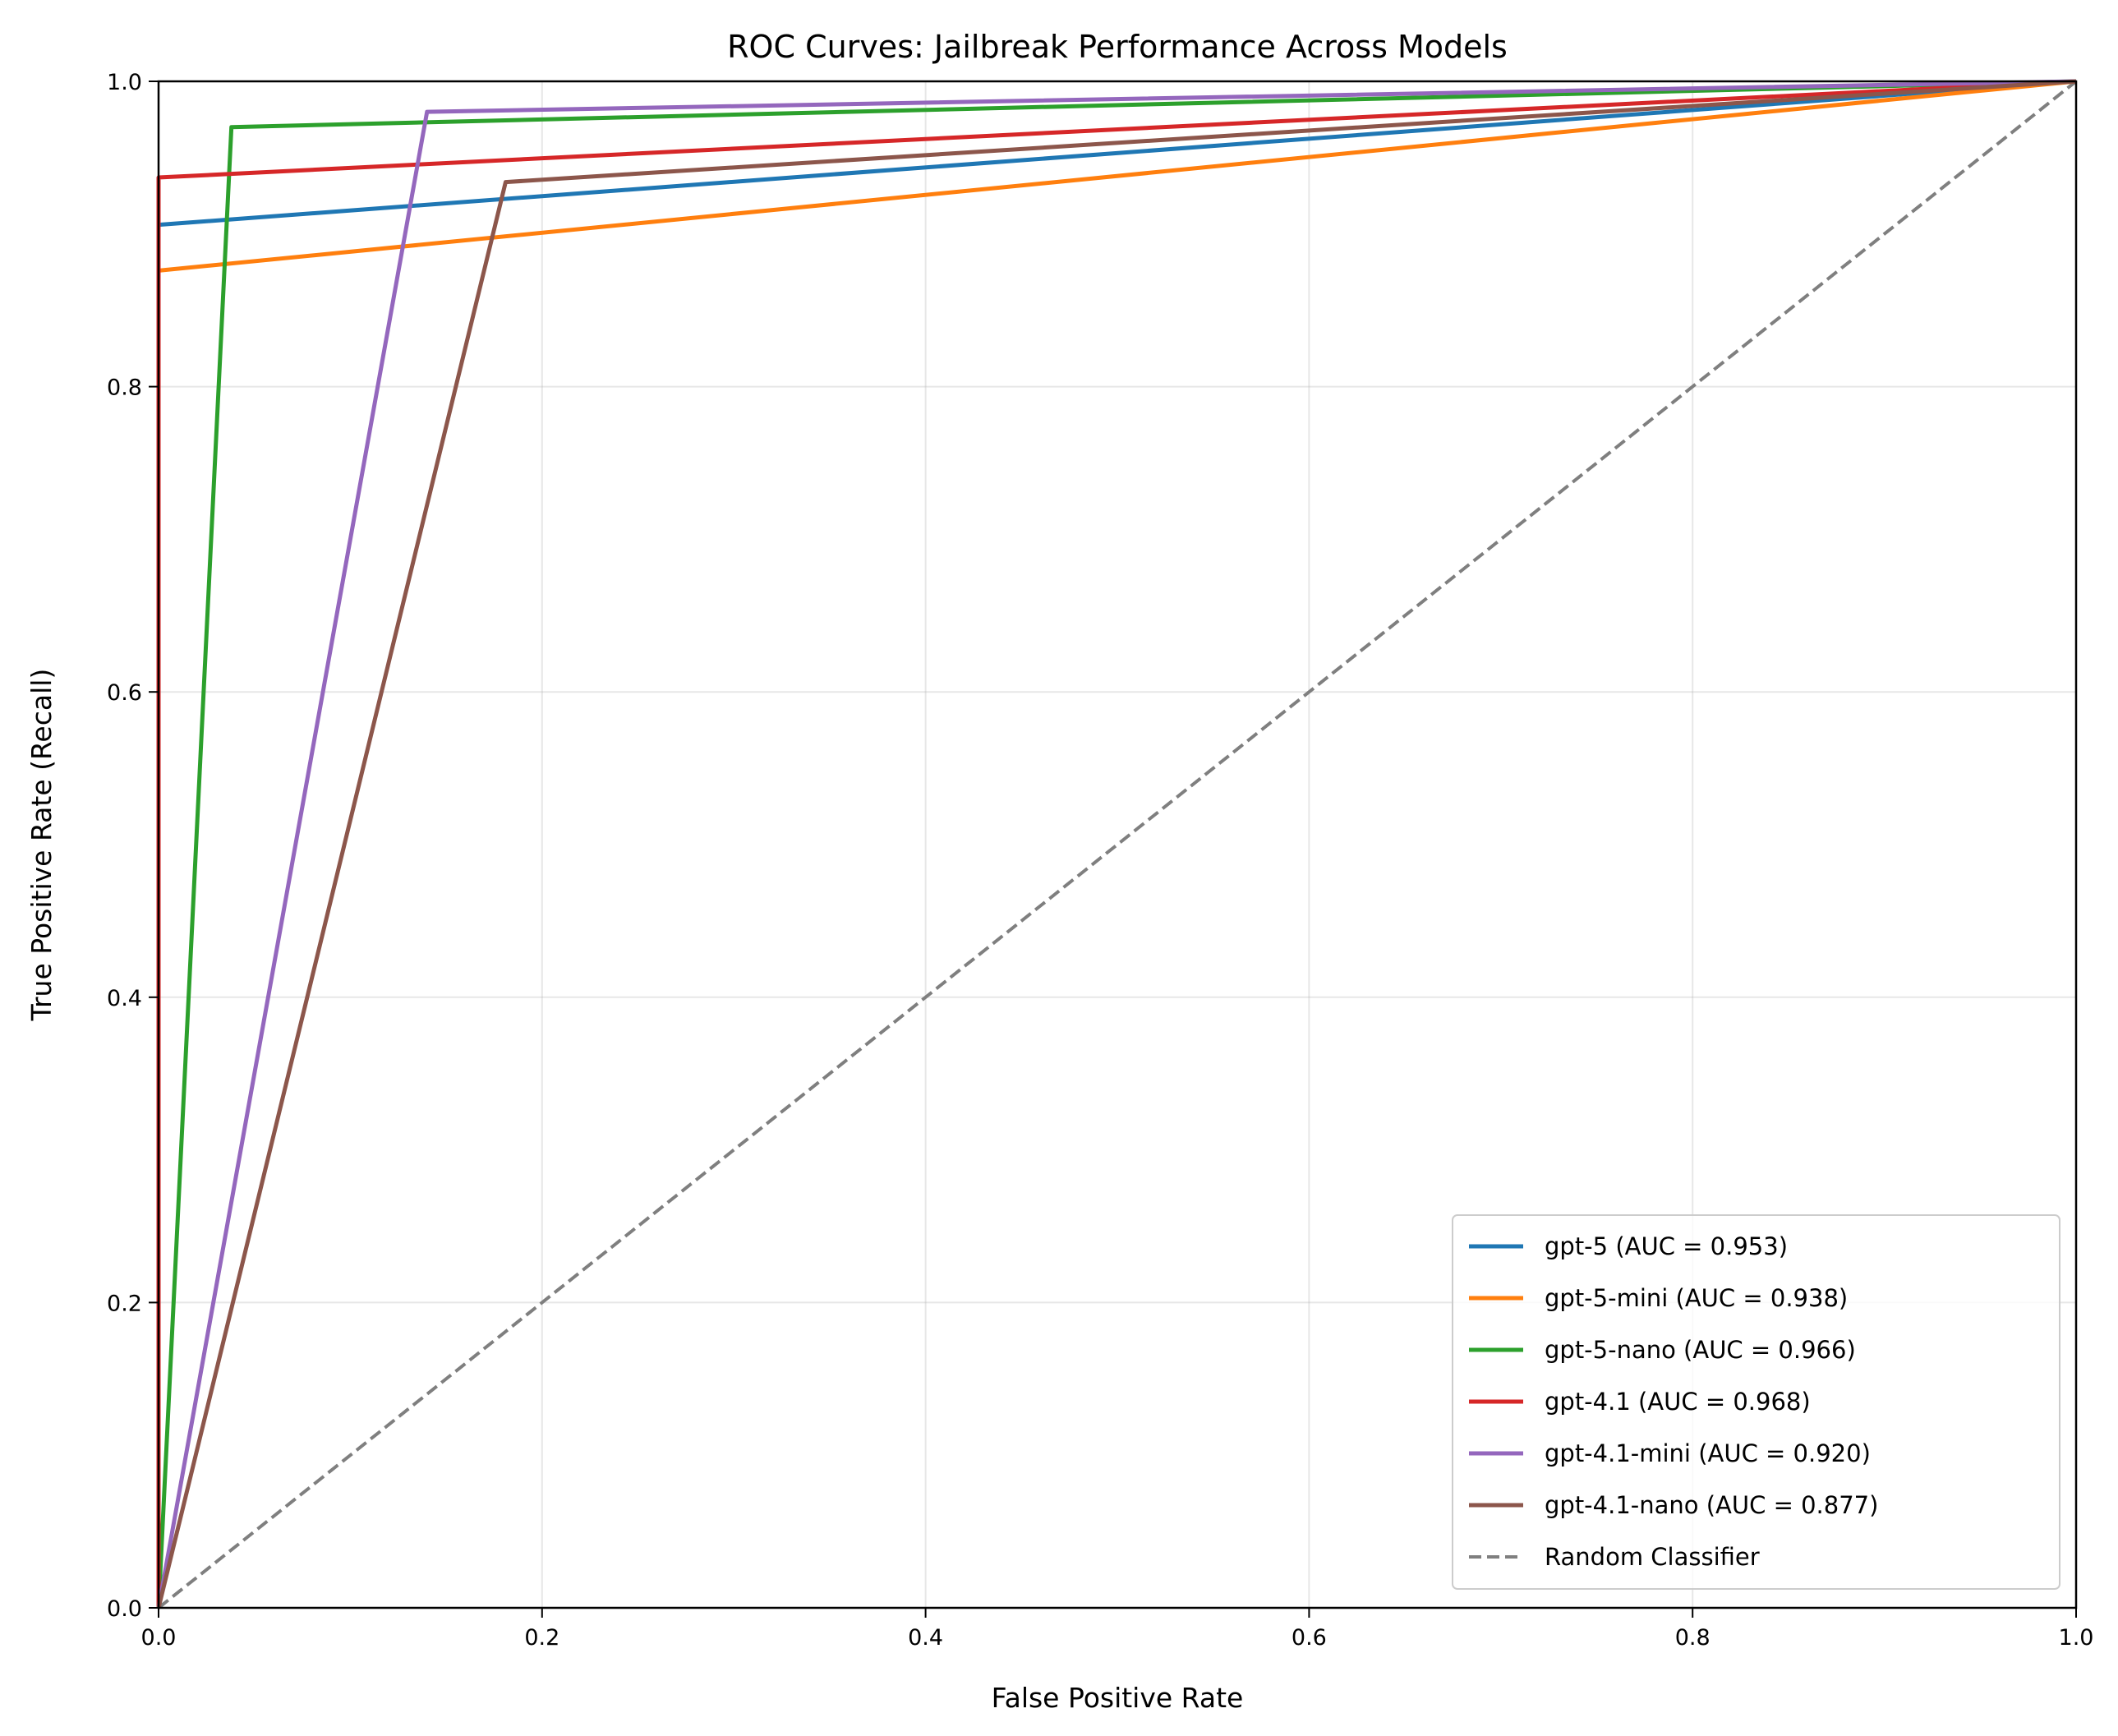 The width and height of the screenshot is (2118, 1736). I want to click on y-tick-label: 0.6, so click(124, 693).